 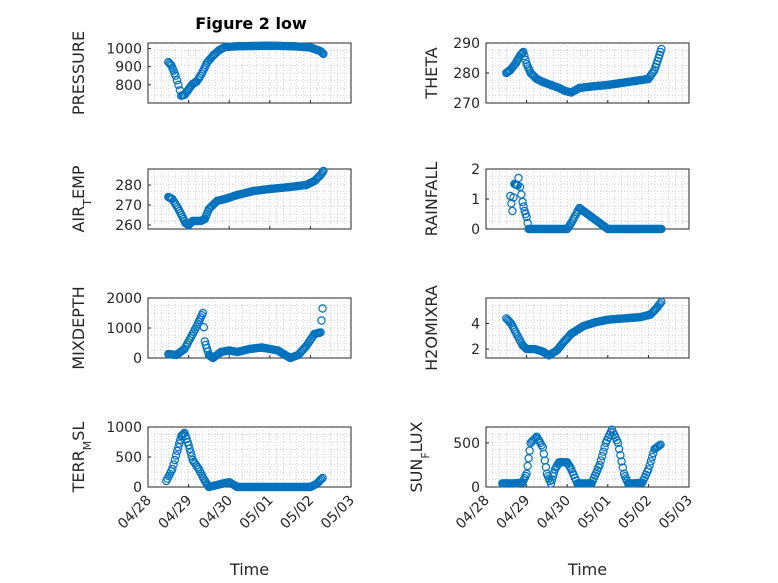 What do you see at coordinates (251, 23) in the screenshot?
I see `figure-title: Figure 2 low` at bounding box center [251, 23].